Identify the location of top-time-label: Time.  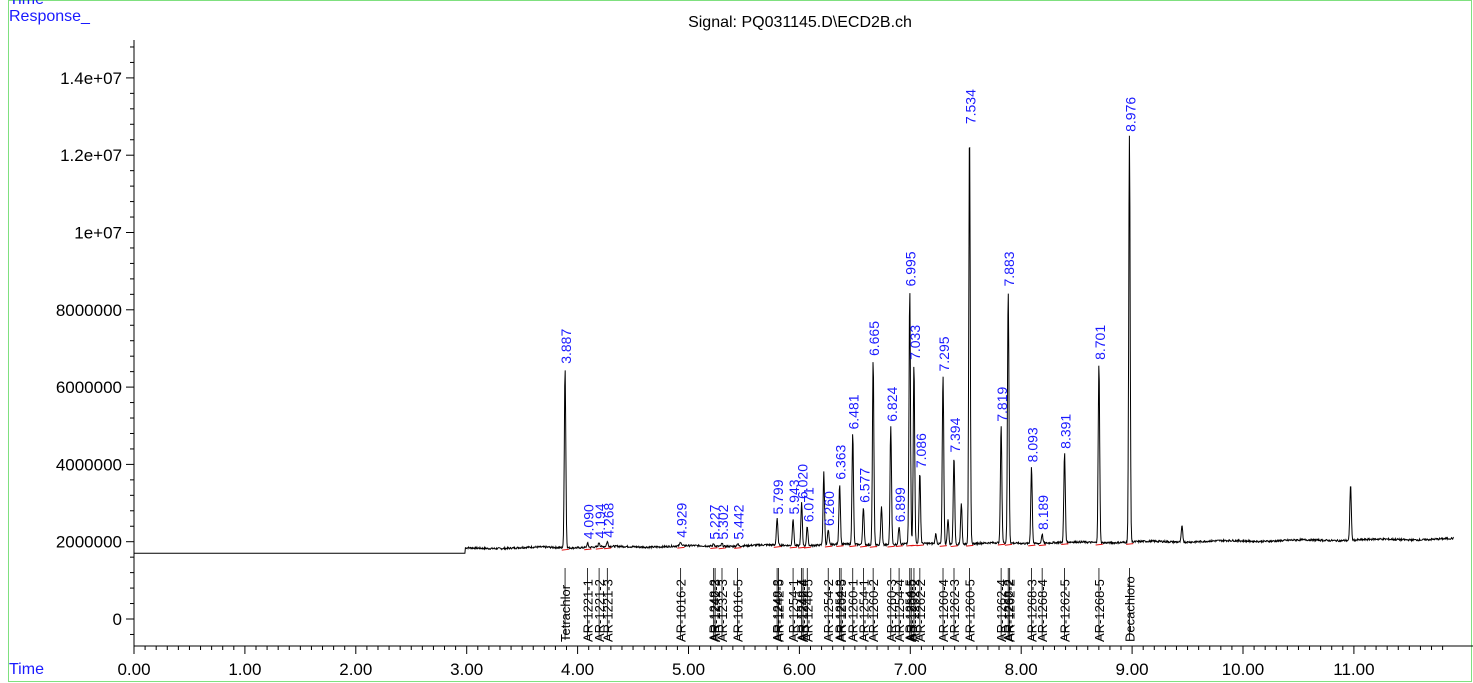
(26, 4).